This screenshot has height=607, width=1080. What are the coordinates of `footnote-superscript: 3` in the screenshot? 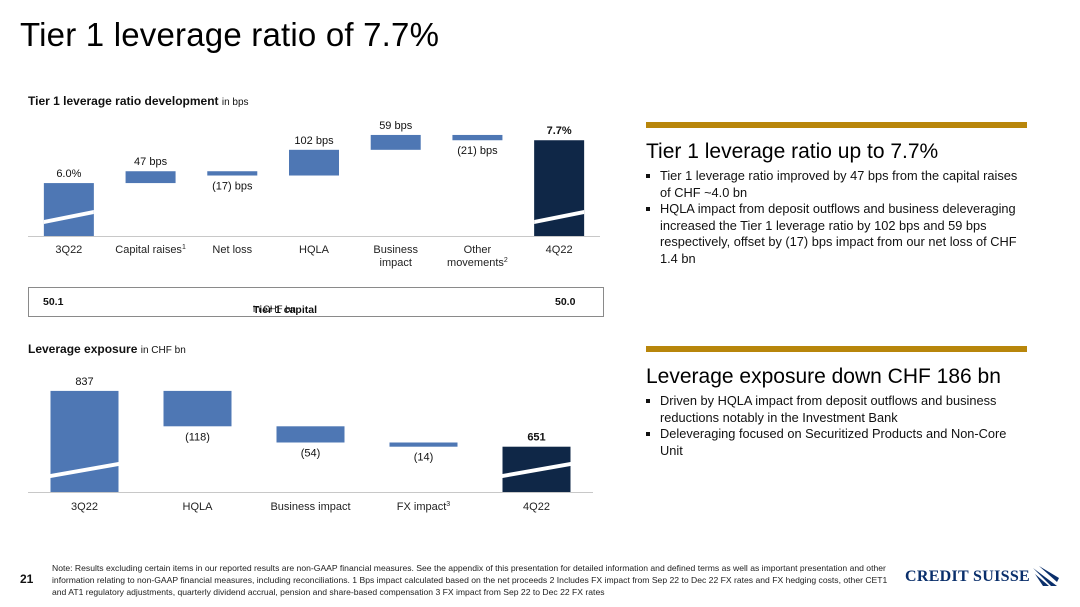 It's located at (448, 504).